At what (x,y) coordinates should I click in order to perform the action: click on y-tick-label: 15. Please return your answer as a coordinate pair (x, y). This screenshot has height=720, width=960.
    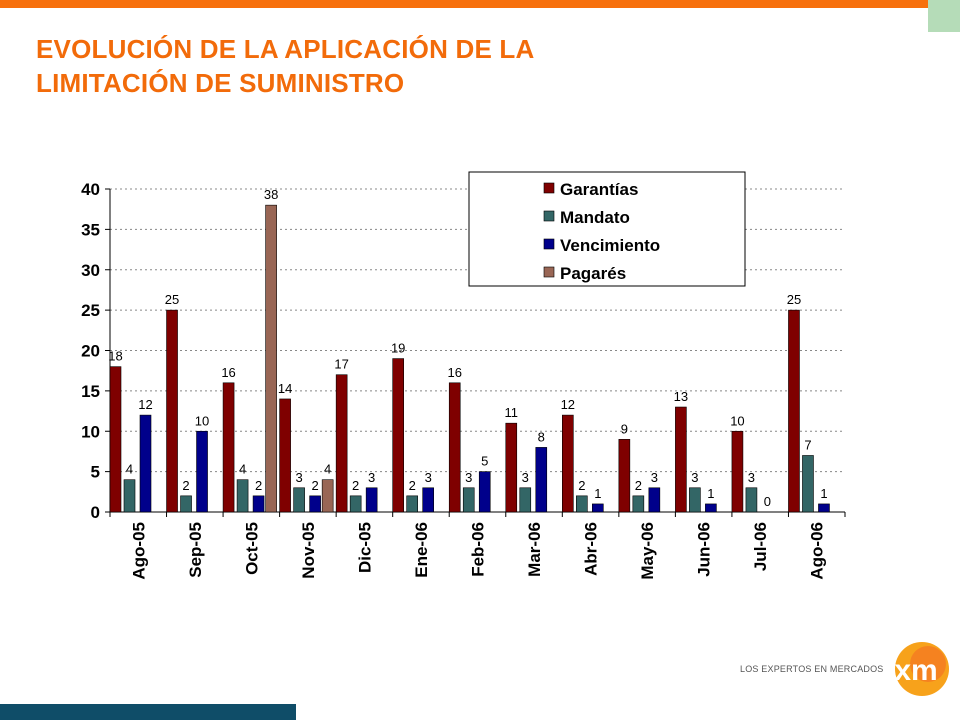
    Looking at the image, I should click on (90, 391).